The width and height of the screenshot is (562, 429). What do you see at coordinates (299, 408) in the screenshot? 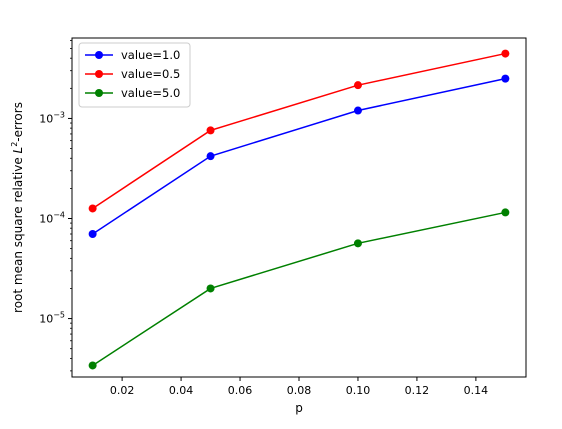
I see `x-axis-label: p` at bounding box center [299, 408].